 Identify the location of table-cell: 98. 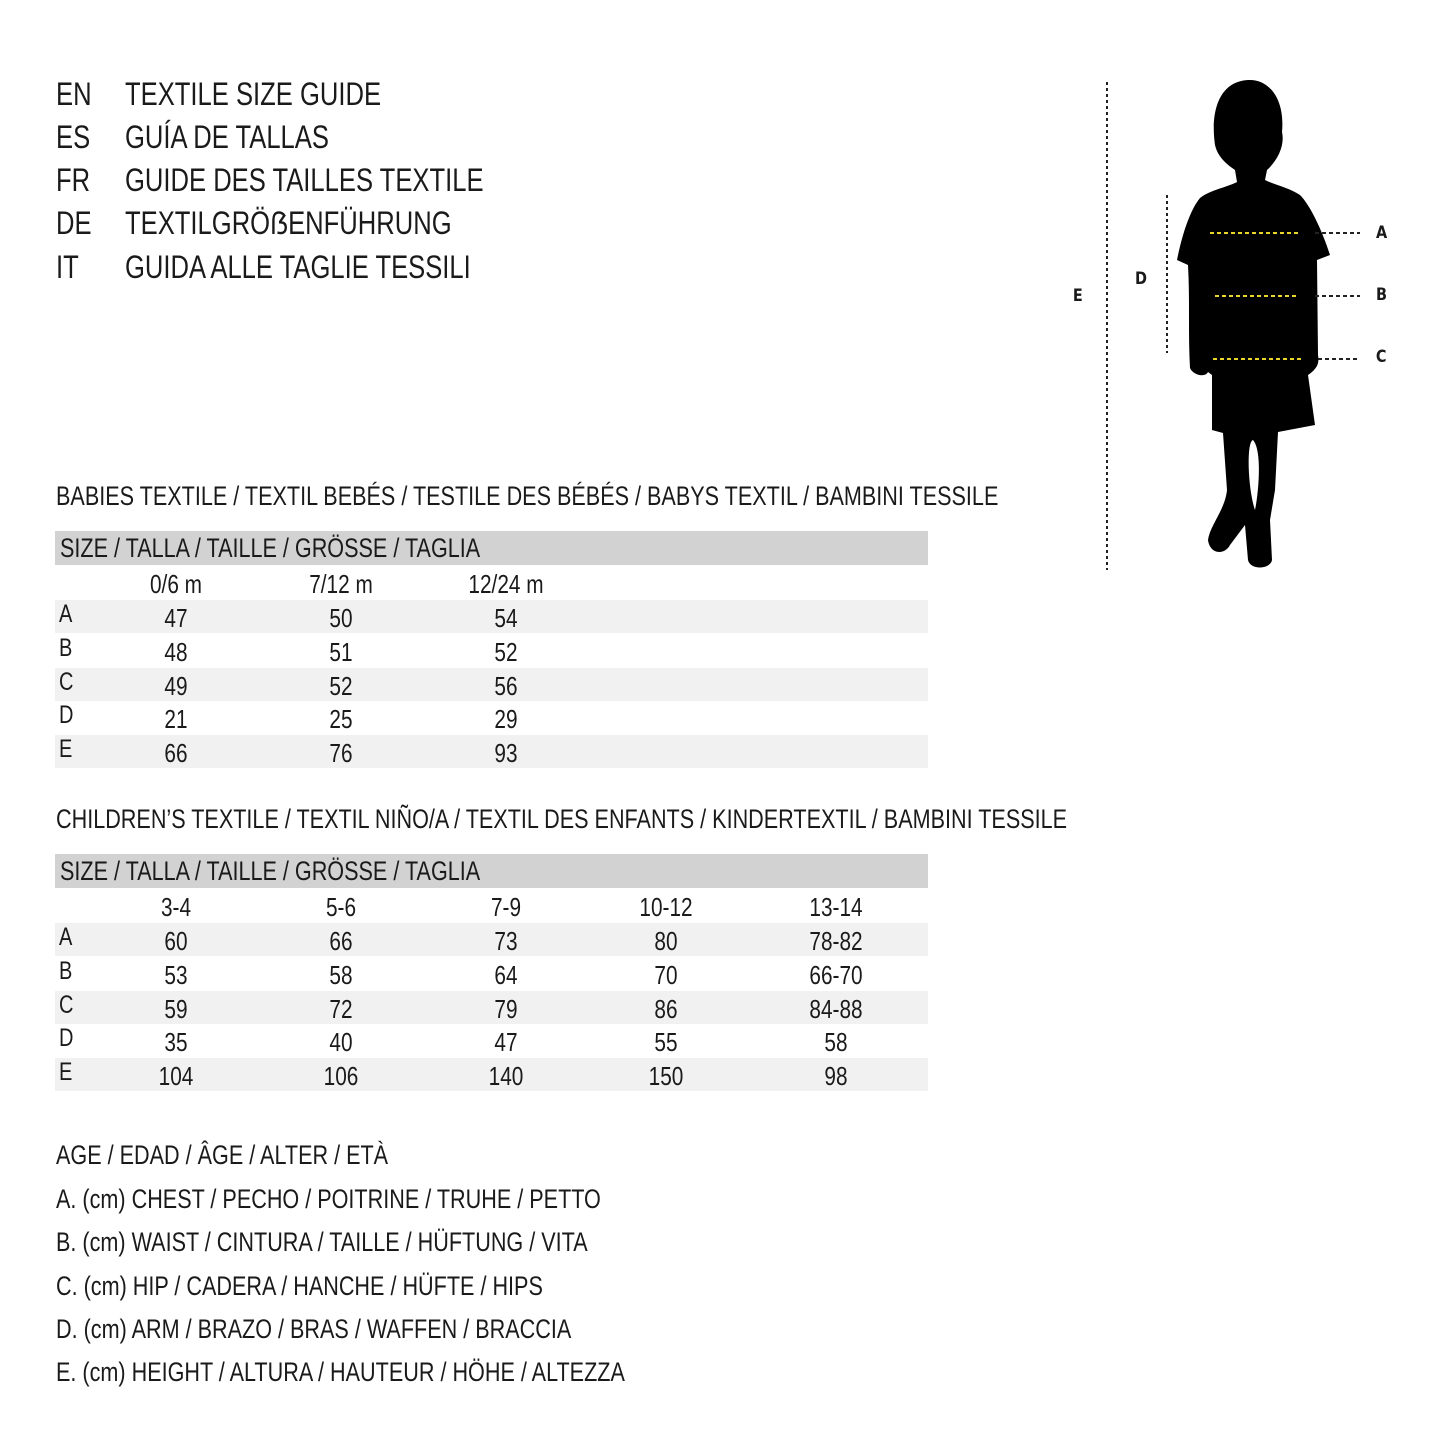
(836, 1076).